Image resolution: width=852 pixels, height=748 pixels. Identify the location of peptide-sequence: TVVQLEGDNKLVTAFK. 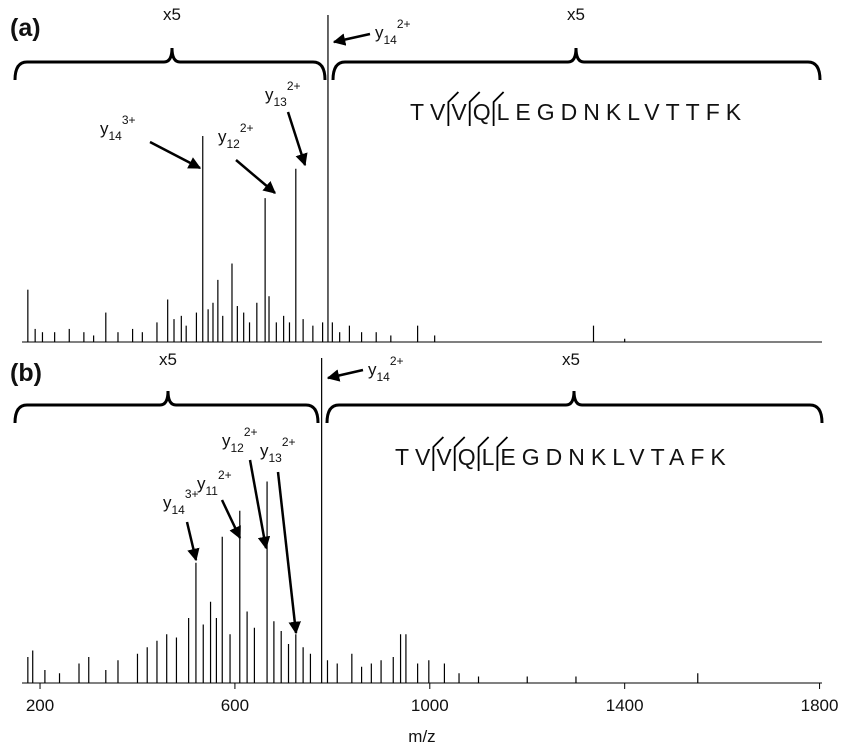
(563, 457).